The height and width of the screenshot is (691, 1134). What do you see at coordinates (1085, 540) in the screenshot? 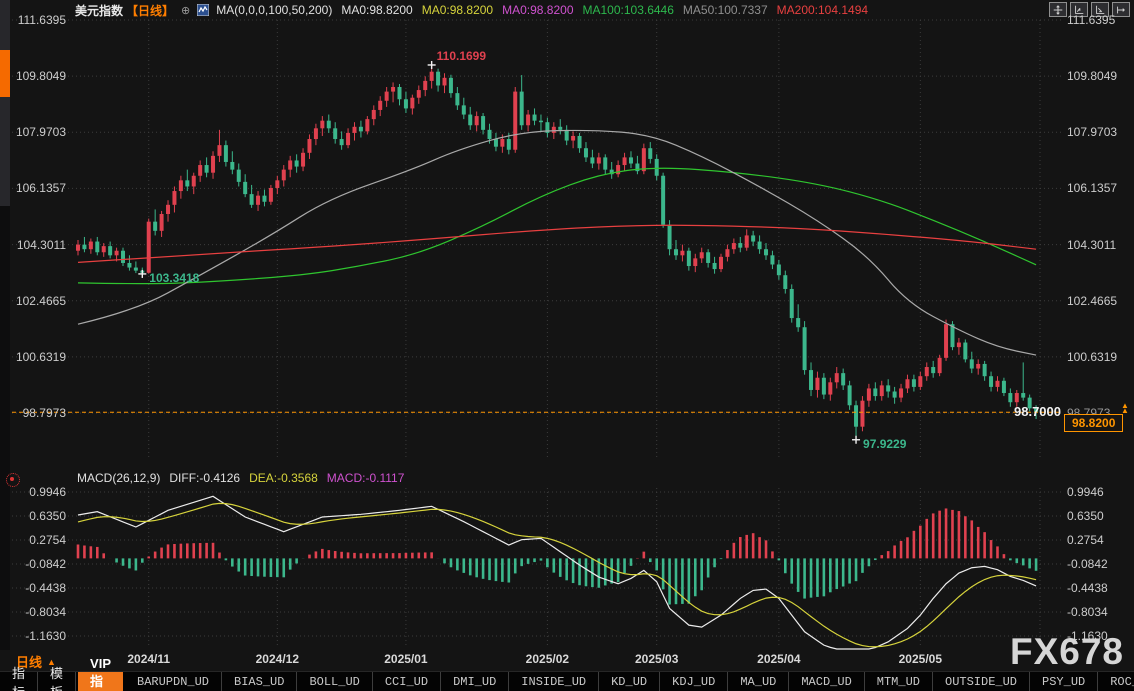
I see `macd-axis-label-right: 0.2754` at bounding box center [1085, 540].